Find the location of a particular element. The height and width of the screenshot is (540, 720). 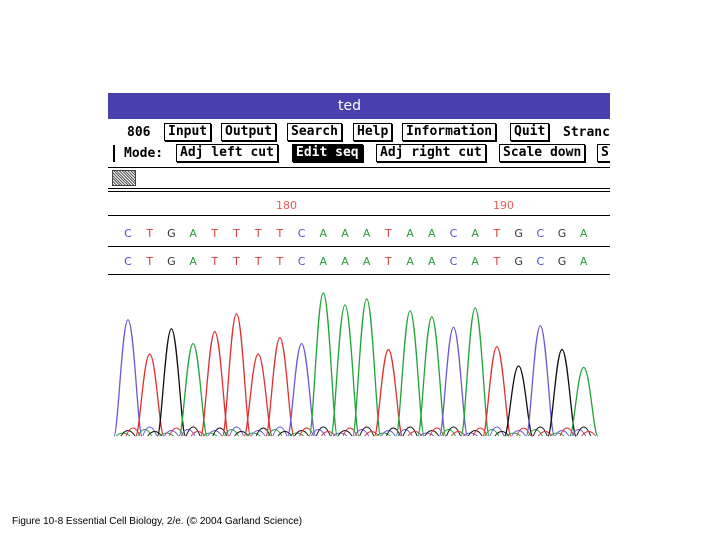

ruler-position-180: 180 is located at coordinates (286, 205).